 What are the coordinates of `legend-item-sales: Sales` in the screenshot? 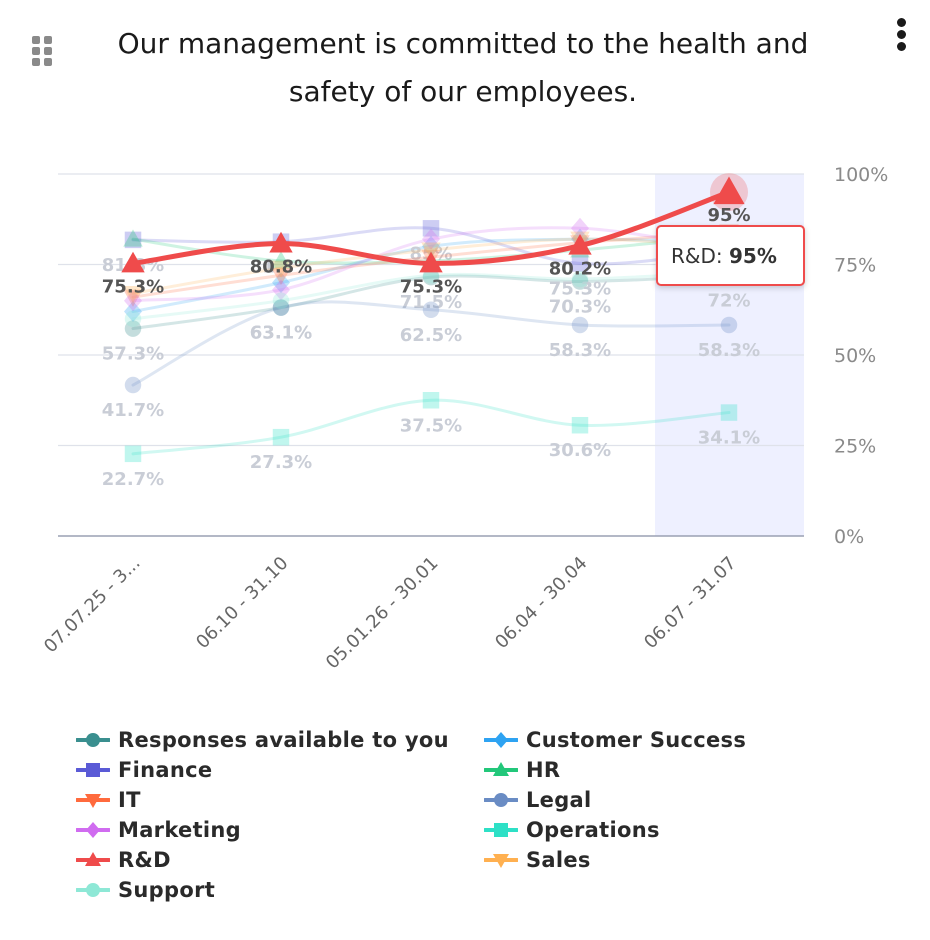 It's located at (660, 859).